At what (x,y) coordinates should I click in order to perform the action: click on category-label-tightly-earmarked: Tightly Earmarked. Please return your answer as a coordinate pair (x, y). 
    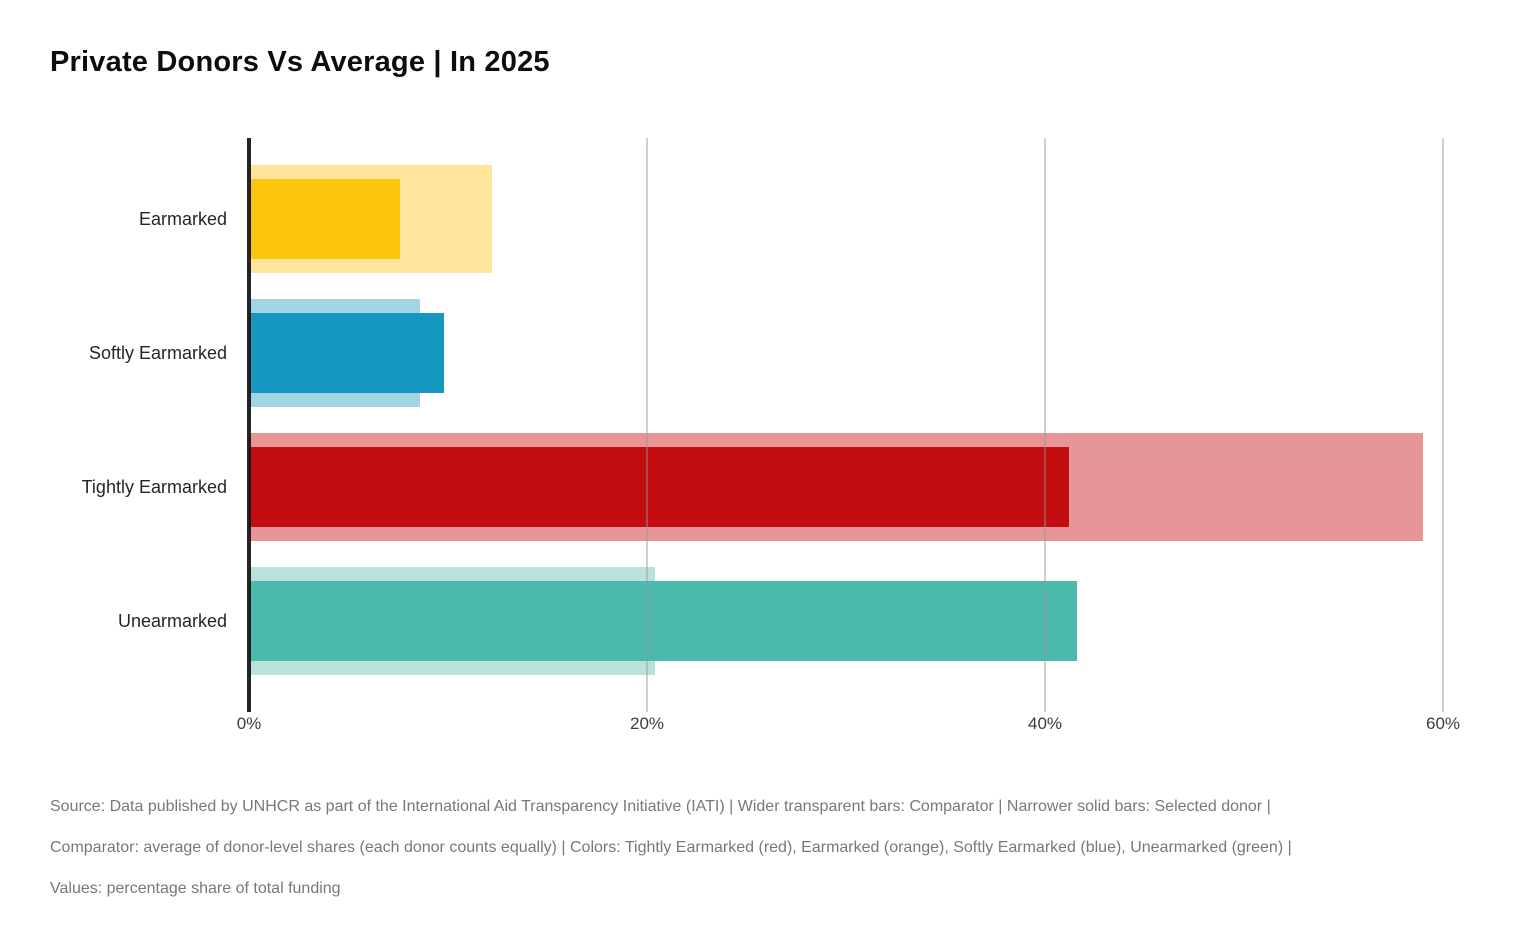
    Looking at the image, I should click on (154, 486).